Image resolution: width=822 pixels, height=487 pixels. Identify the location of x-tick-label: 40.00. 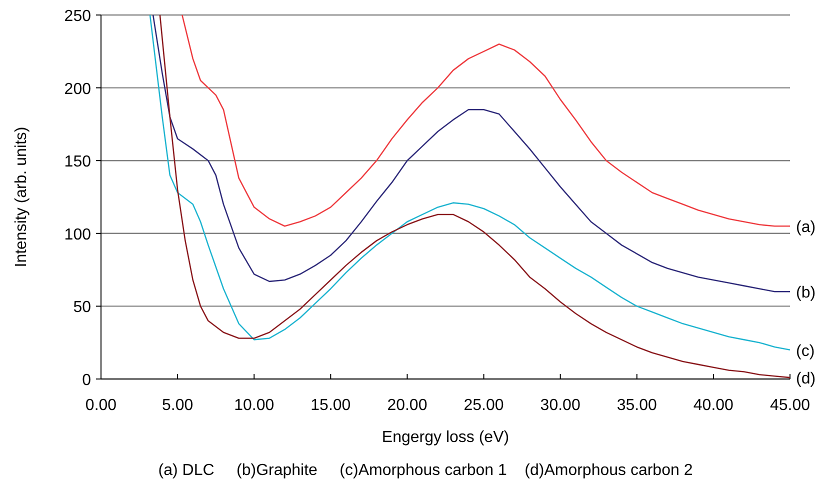
(713, 405).